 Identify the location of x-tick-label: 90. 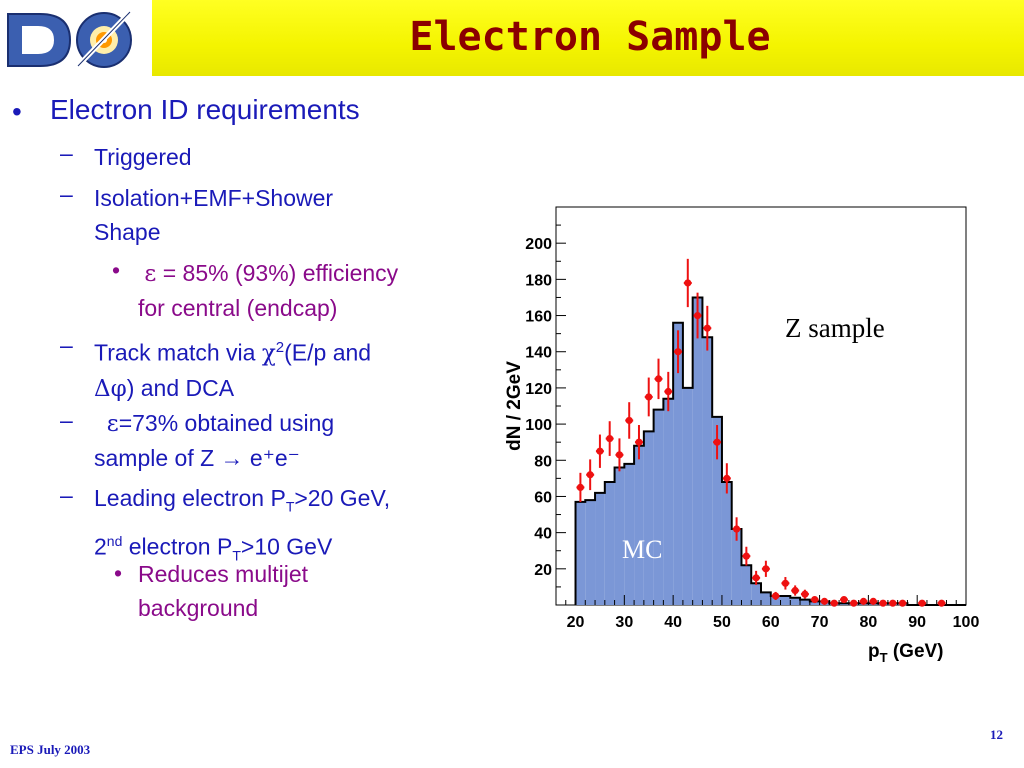
(917, 622).